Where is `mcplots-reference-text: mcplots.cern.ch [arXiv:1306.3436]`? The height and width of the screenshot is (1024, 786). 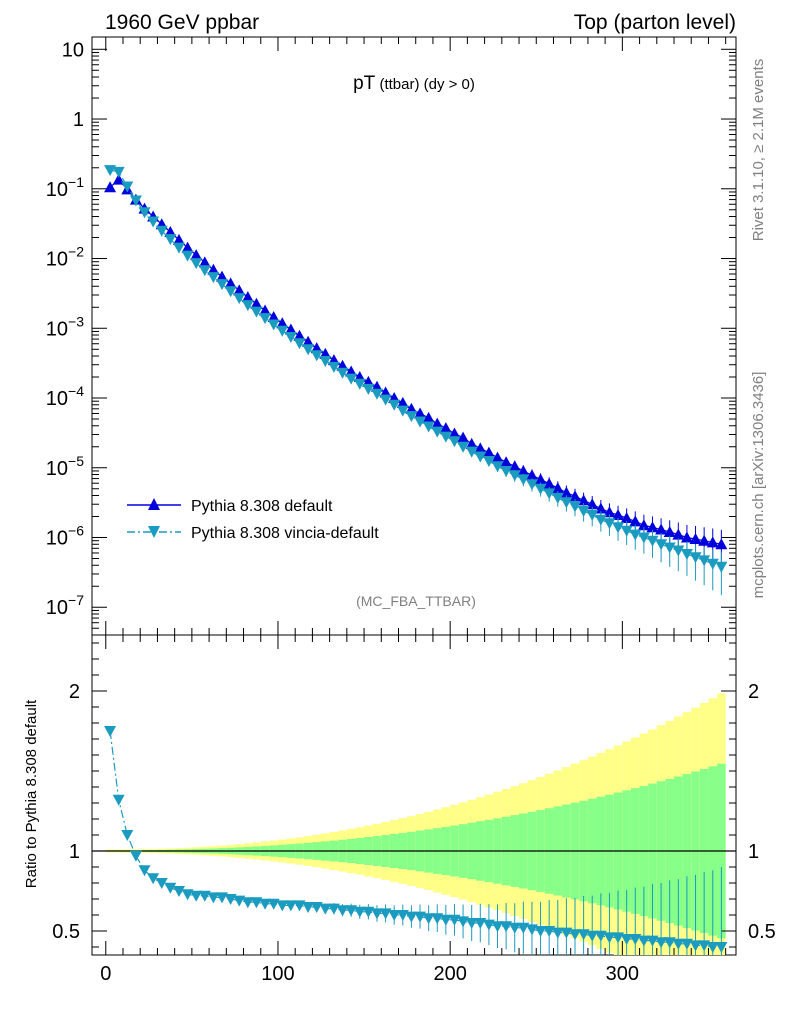 mcplots-reference-text: mcplots.cern.ch [arXiv:1306.3436] is located at coordinates (758, 485).